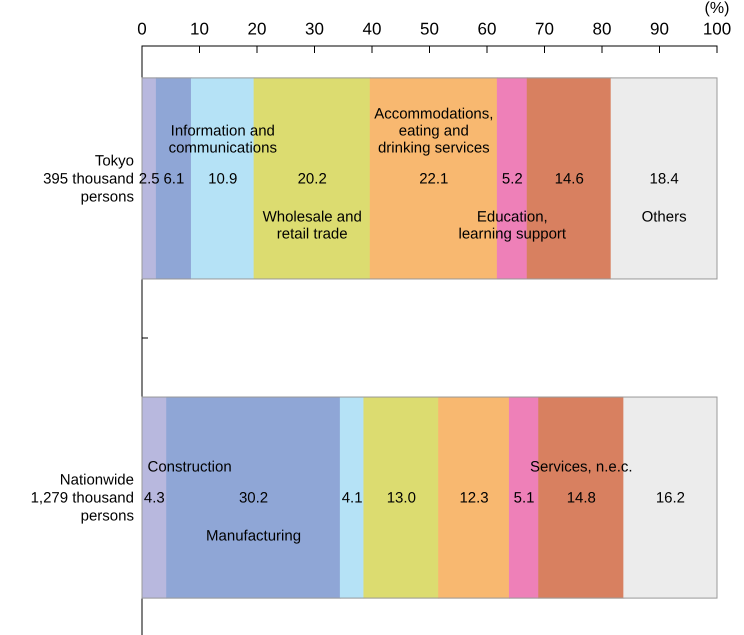 Image resolution: width=744 pixels, height=635 pixels. Describe the element at coordinates (434, 130) in the screenshot. I see `series-label: Accommodations, eating and drinking services` at that location.